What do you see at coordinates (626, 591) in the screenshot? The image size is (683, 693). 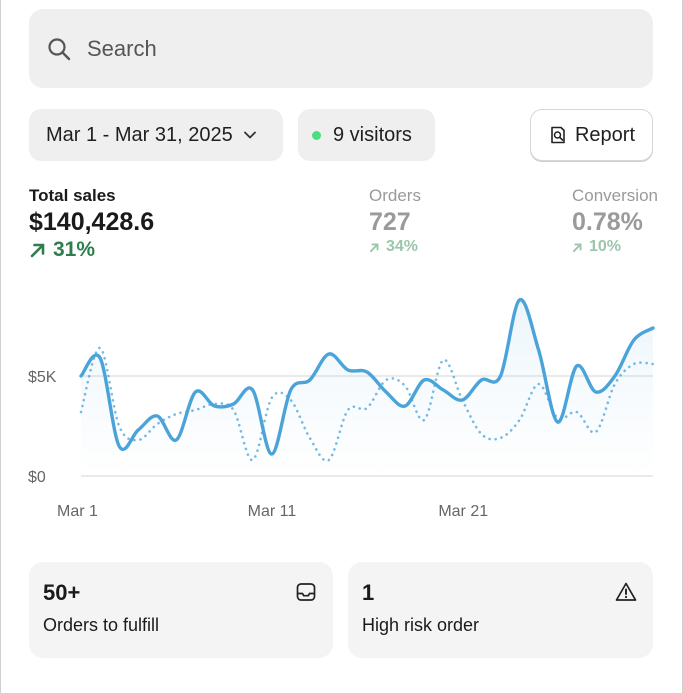 I see `warning-icon` at bounding box center [626, 591].